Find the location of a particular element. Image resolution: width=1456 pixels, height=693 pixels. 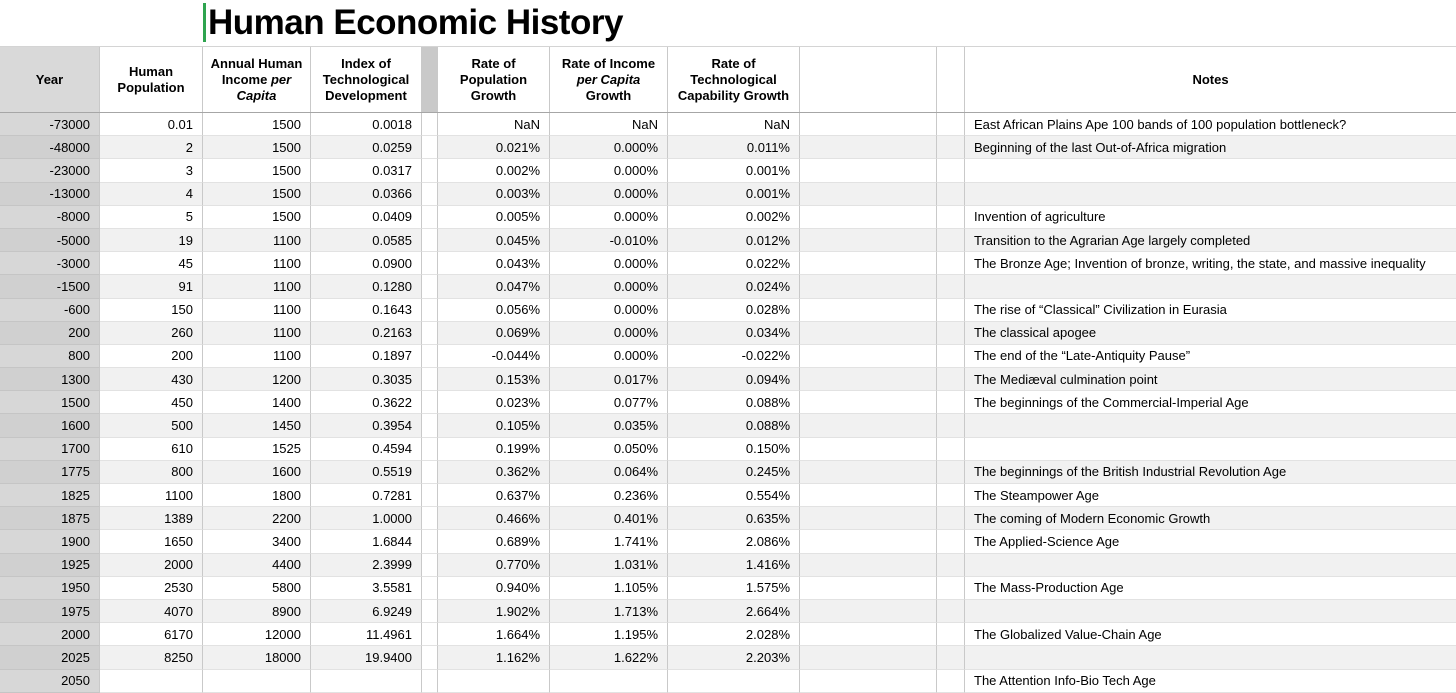

cell-population: 1389 is located at coordinates (151, 519).